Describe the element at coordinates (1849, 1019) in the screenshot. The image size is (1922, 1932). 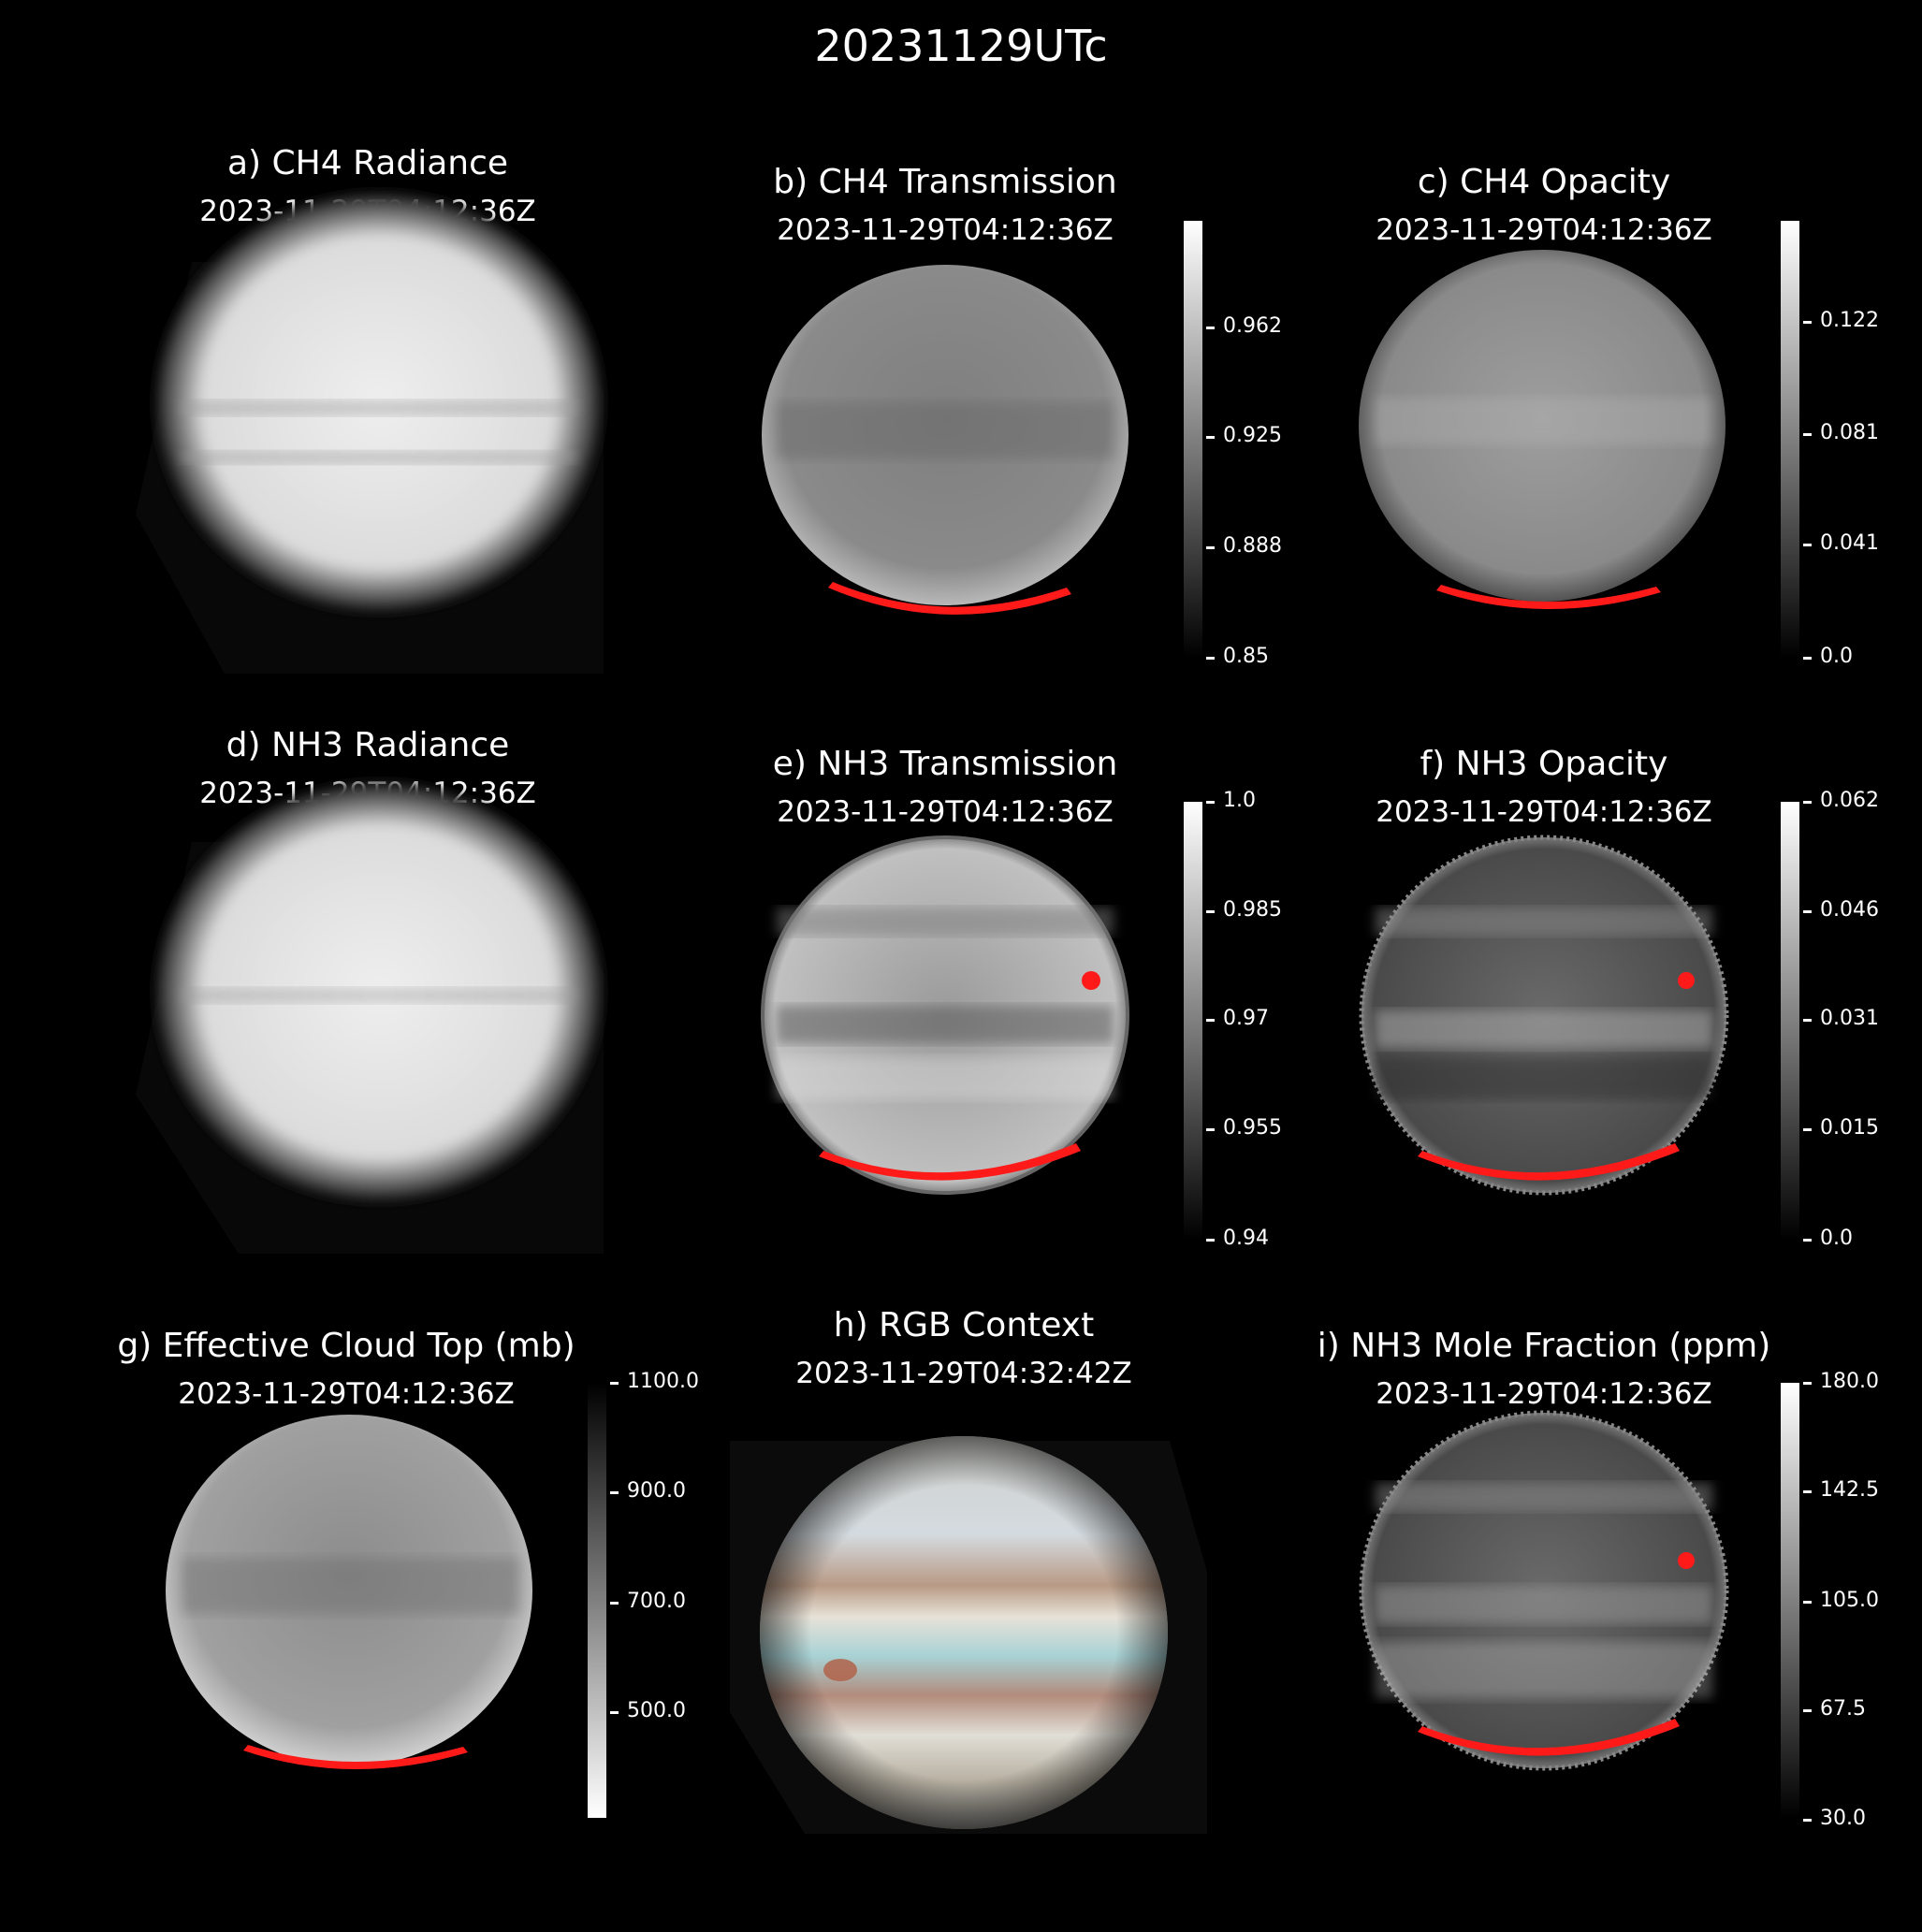
I see `colorbar-tick-label: 0.031` at that location.